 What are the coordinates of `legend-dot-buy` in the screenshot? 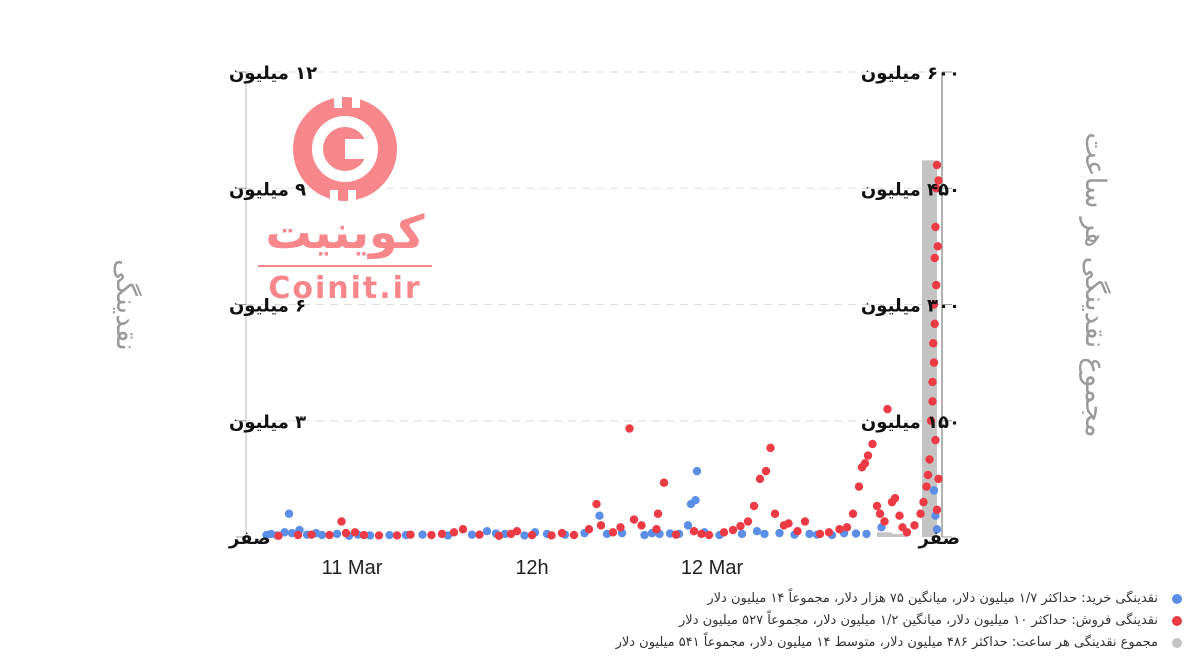 It's located at (1177, 599).